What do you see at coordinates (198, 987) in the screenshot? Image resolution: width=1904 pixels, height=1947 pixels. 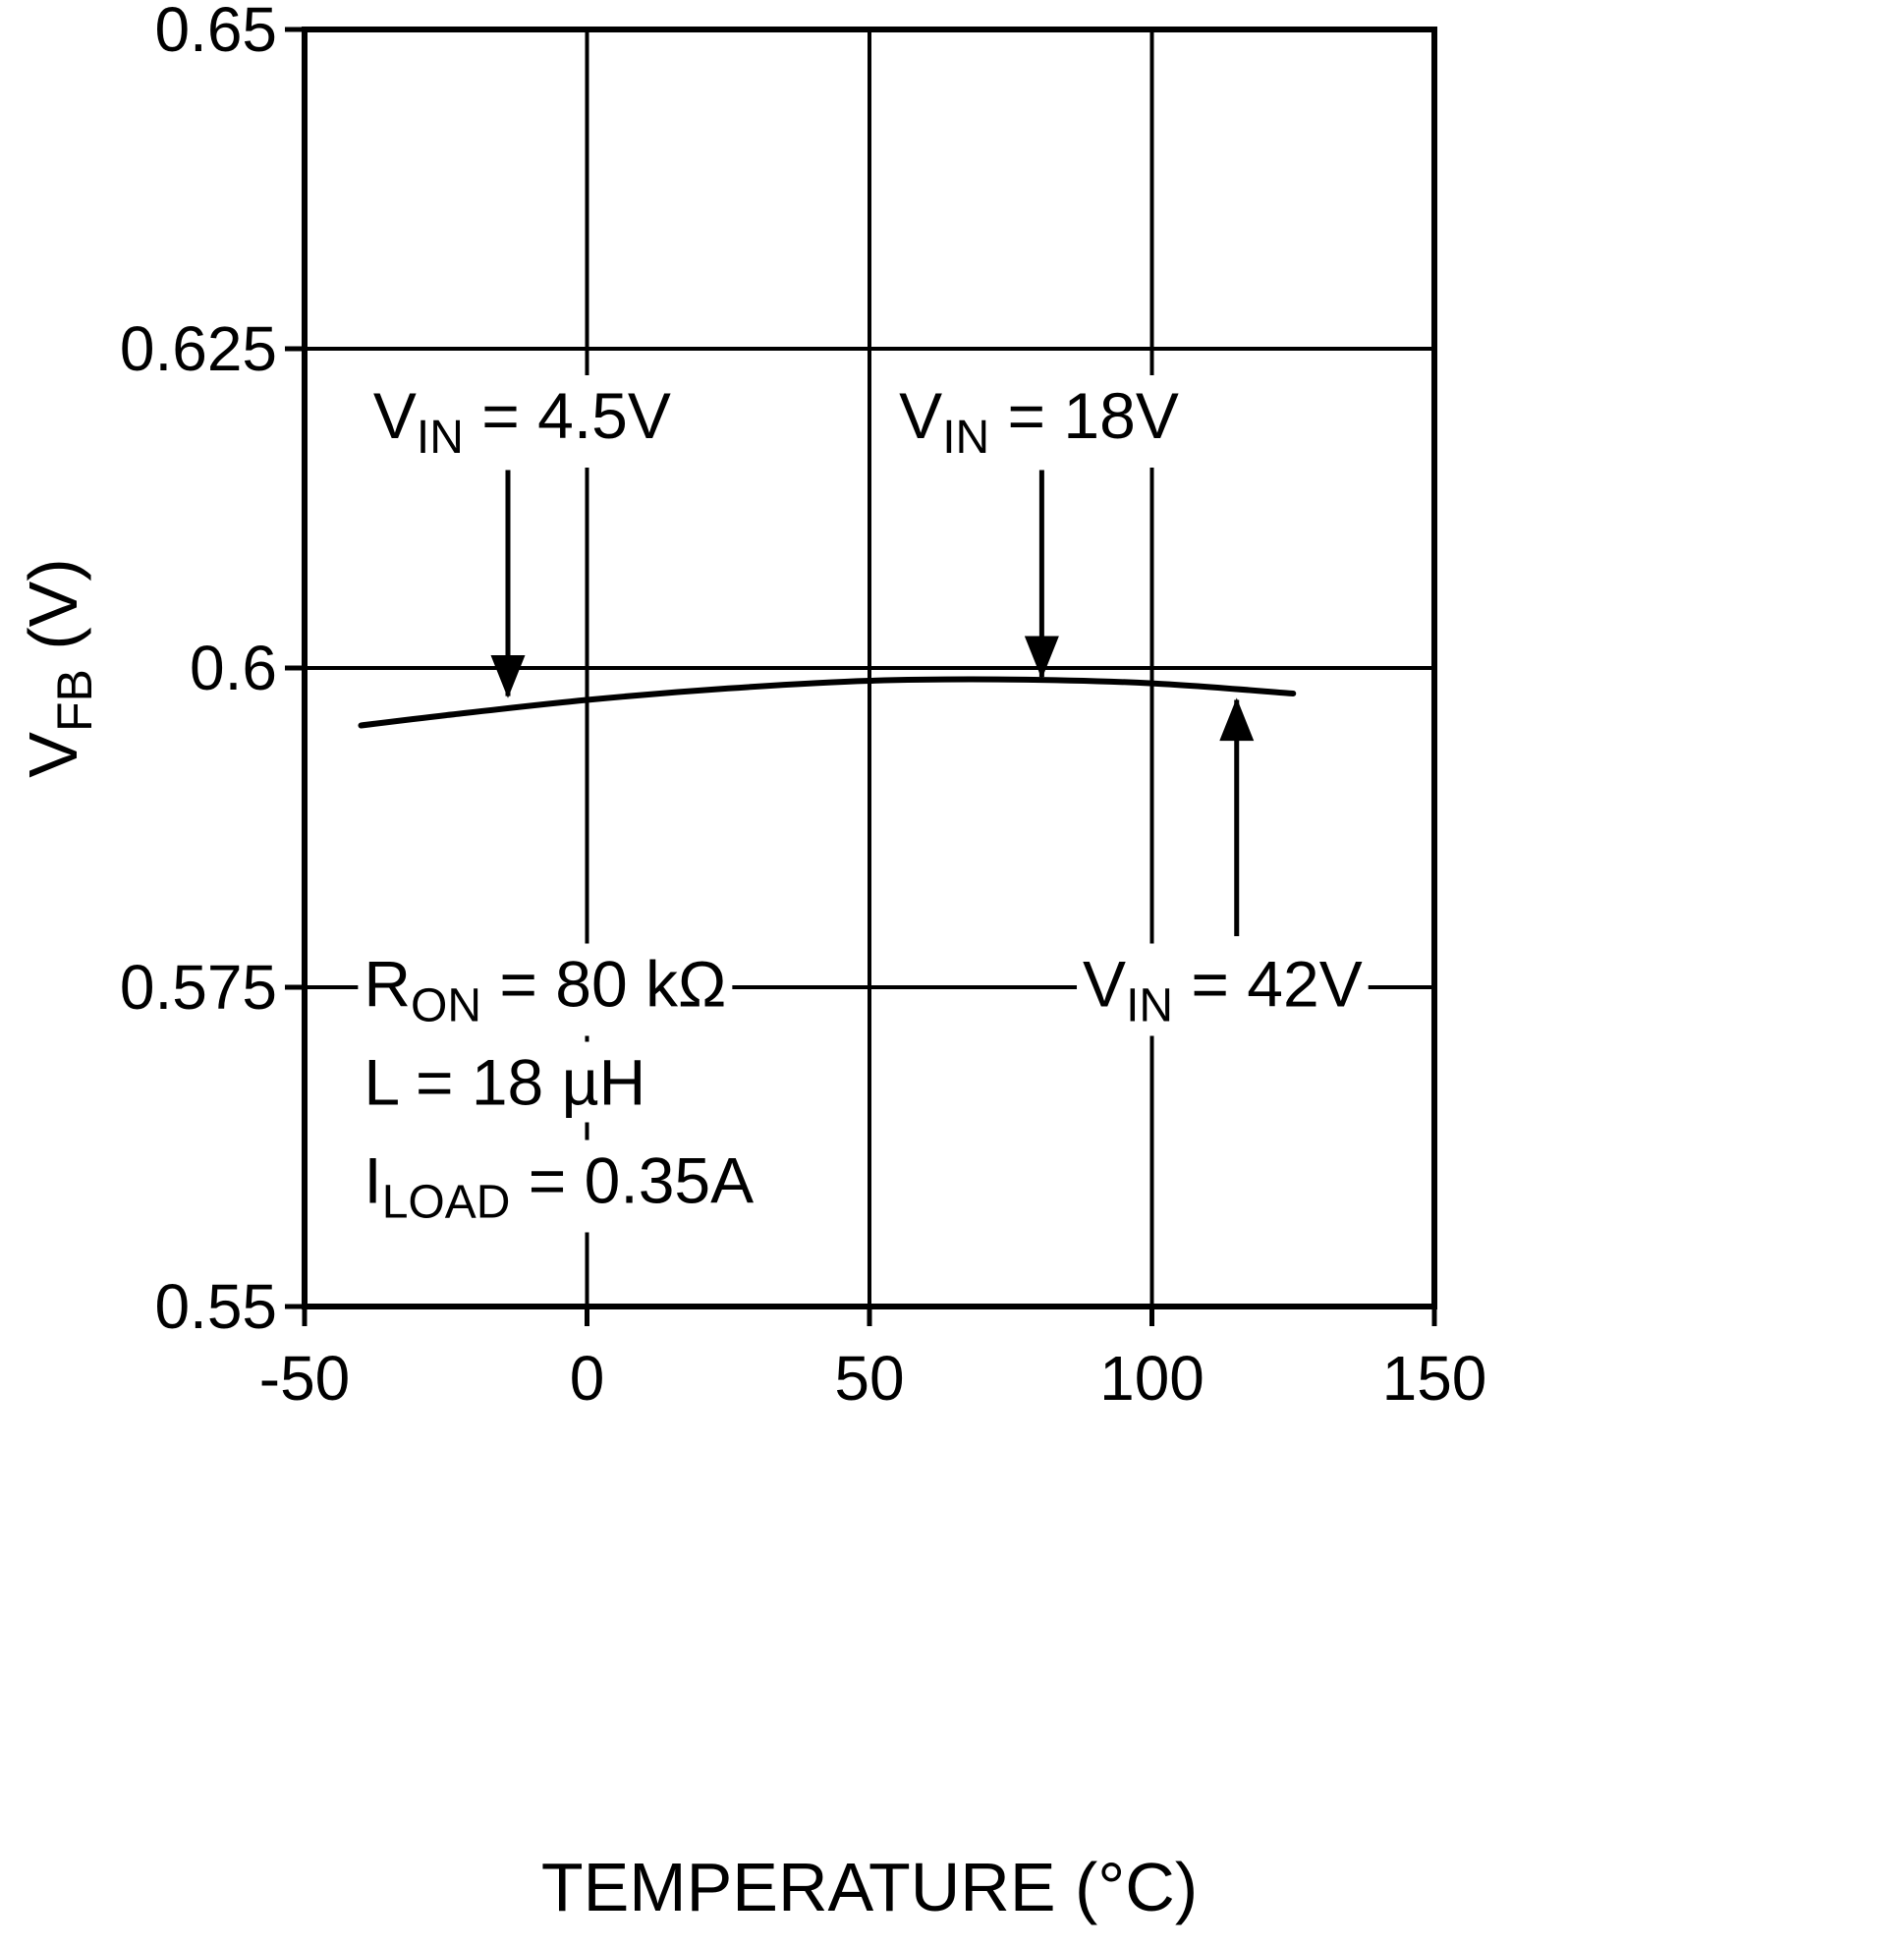 I see `y-tick-label: 0.575` at bounding box center [198, 987].